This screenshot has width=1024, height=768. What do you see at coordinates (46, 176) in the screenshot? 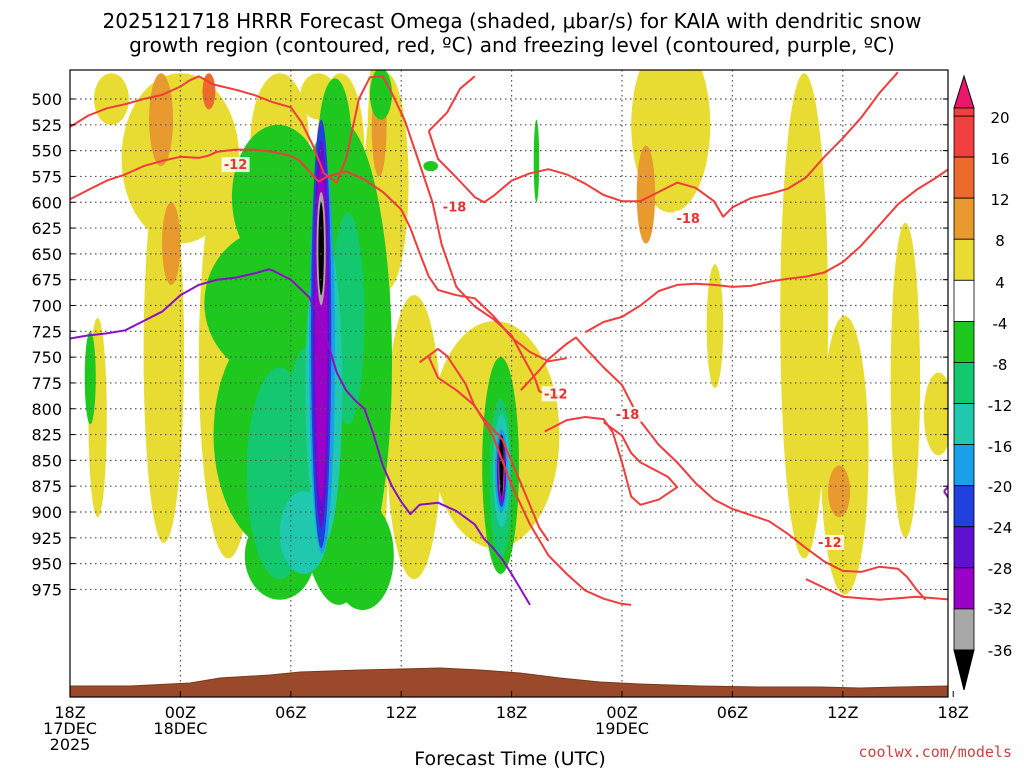
I see `y-tick-label-575: 575` at bounding box center [46, 176].